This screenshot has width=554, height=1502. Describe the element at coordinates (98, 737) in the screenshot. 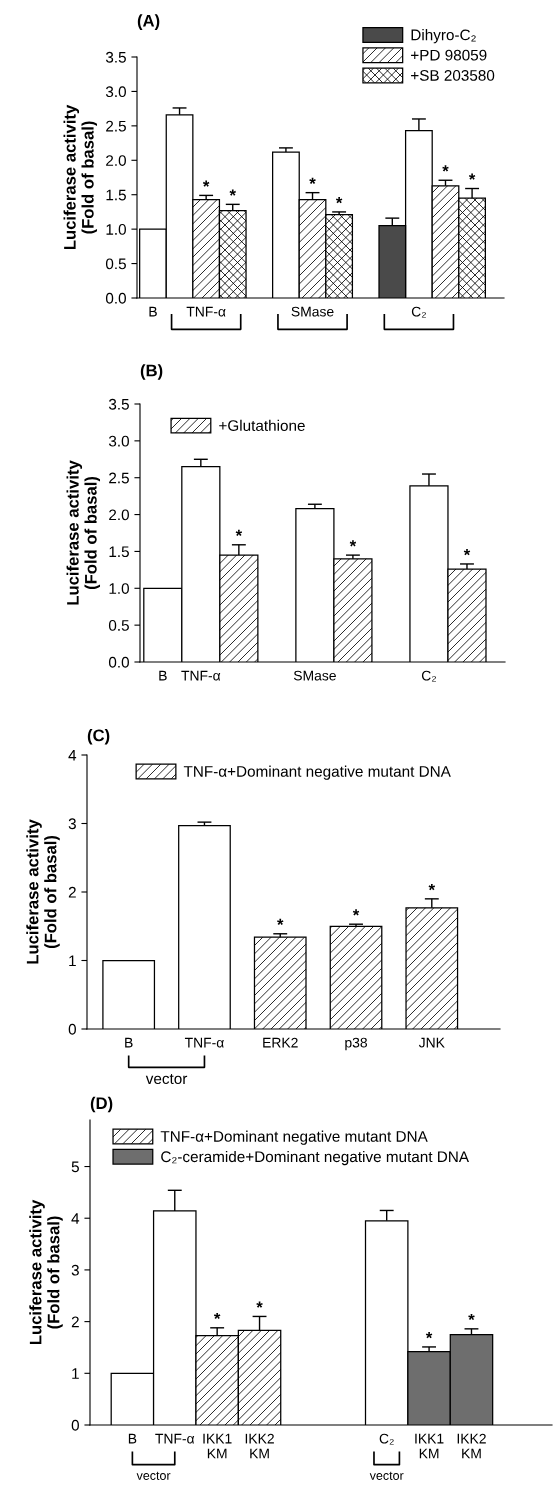

I see `chart-title: (C)` at that location.